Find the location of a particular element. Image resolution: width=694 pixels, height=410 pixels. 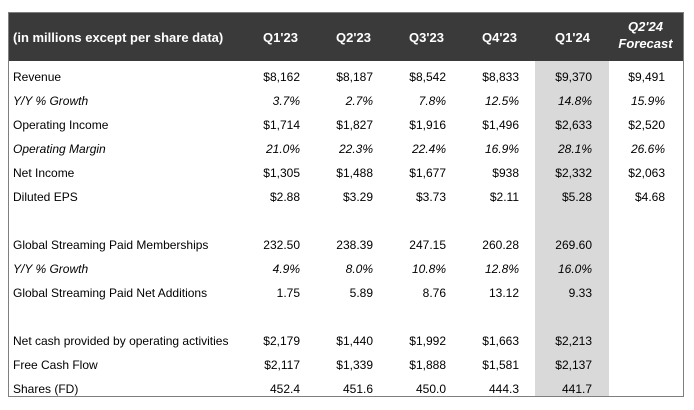

table-cell: 28.1% is located at coordinates (574, 149).